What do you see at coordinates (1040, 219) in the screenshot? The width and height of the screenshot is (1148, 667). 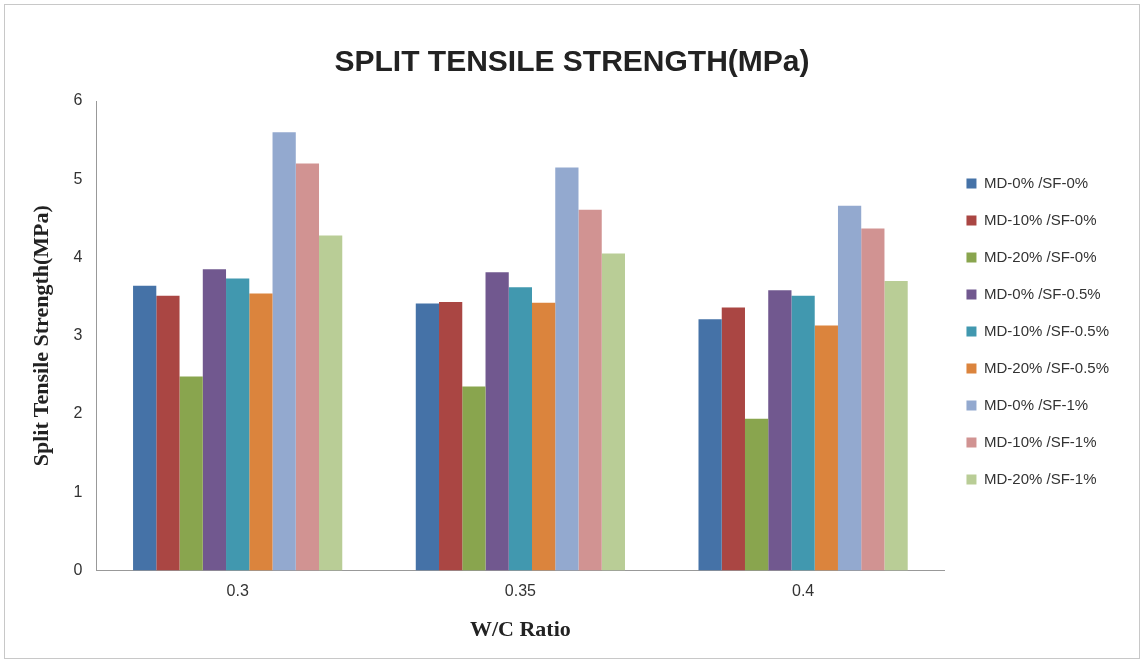 I see `legend-label: MD-10% /SF-0%` at bounding box center [1040, 219].